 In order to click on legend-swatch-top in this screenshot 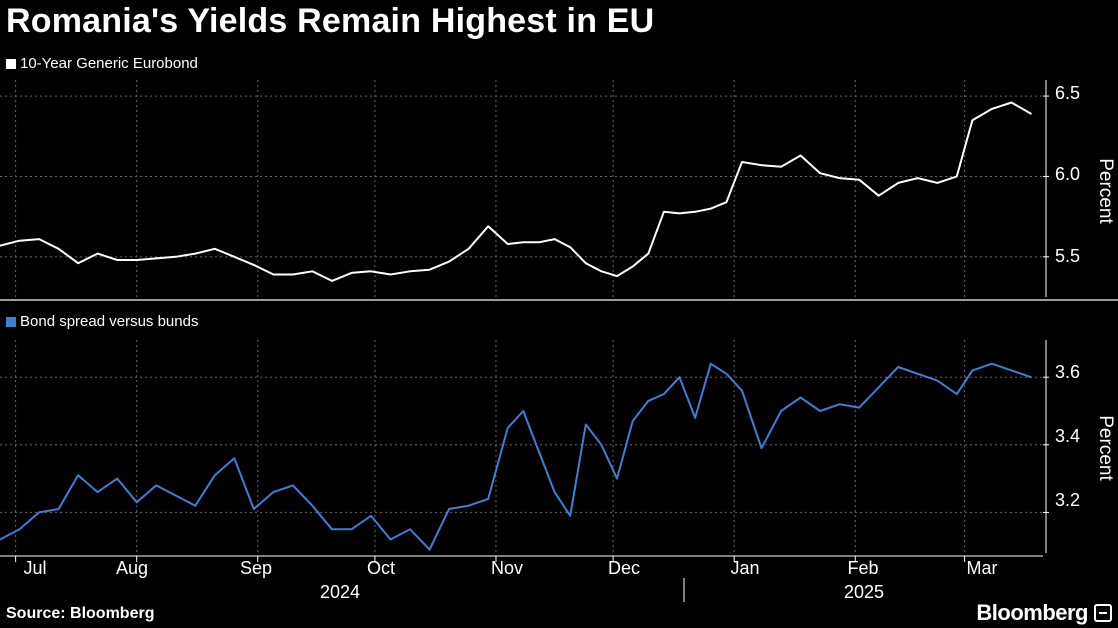, I will do `click(11, 63)`.